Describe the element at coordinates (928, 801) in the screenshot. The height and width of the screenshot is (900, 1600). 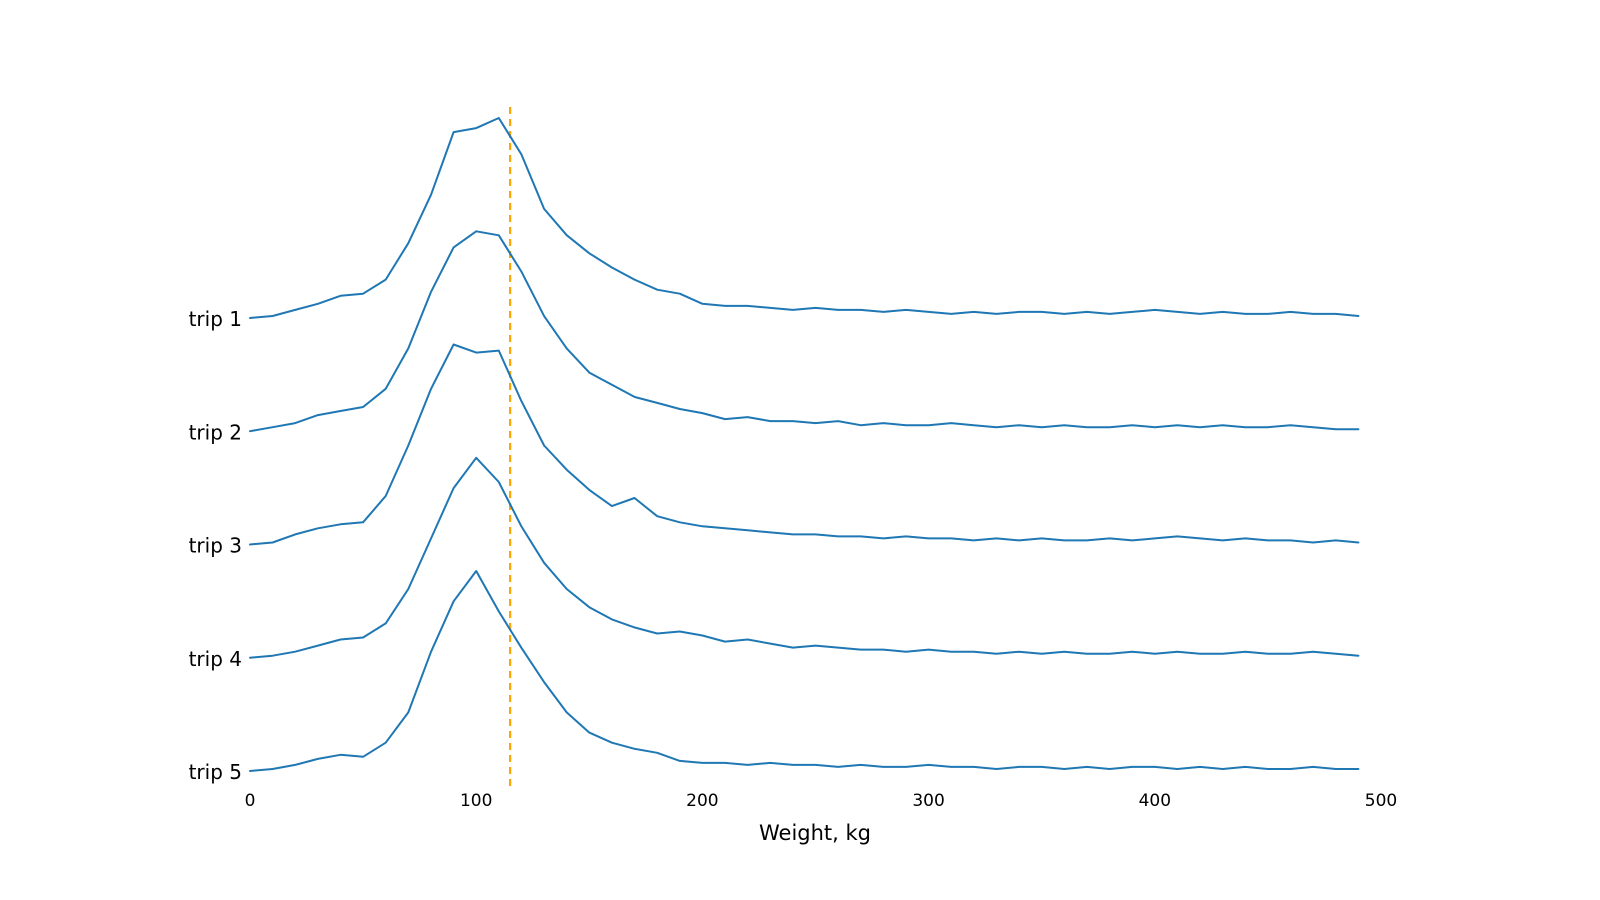
I see `x-tick-label: 300` at that location.